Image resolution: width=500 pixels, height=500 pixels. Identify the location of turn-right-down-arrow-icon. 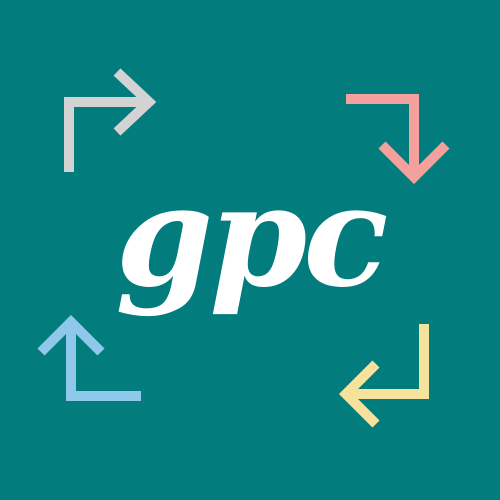
(400, 137).